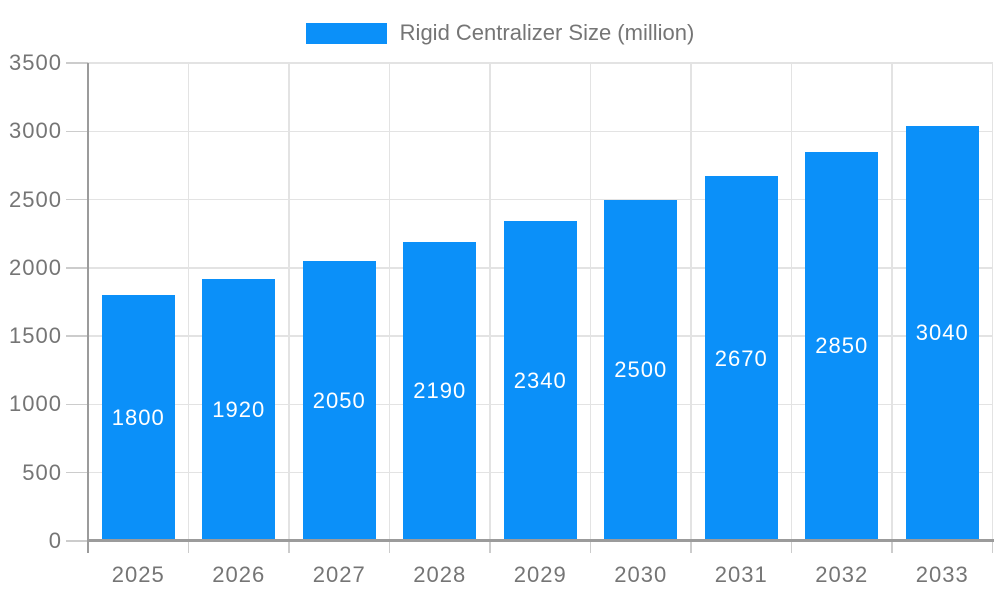  I want to click on y-axis-label: 500, so click(42, 472).